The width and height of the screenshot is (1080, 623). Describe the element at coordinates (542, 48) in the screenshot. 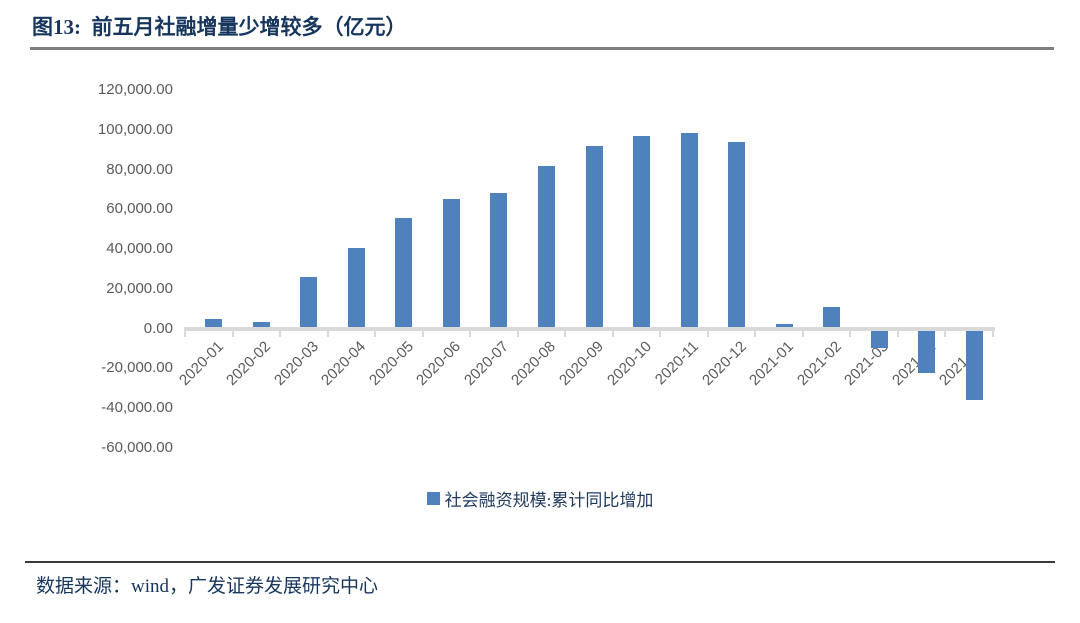

I see `title-divider` at that location.